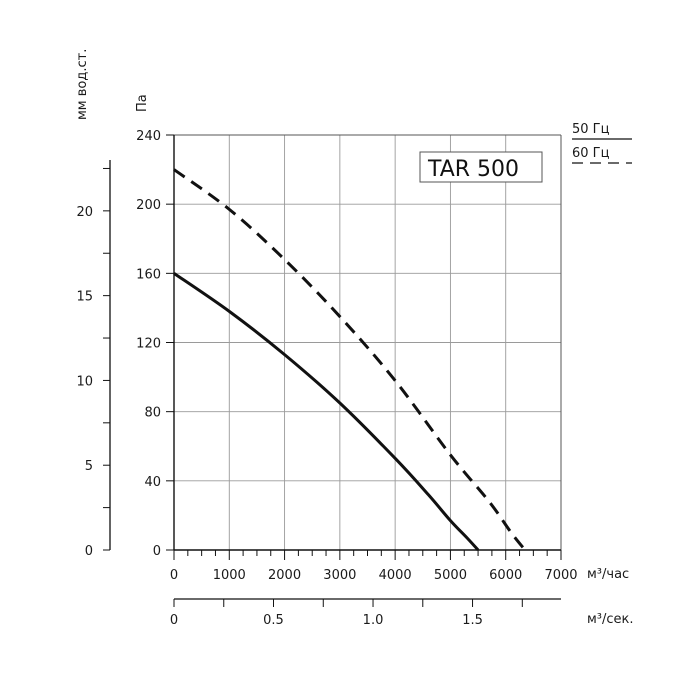 The width and height of the screenshot is (700, 700). What do you see at coordinates (148, 274) in the screenshot?
I see `y-tick-label: 160` at bounding box center [148, 274].